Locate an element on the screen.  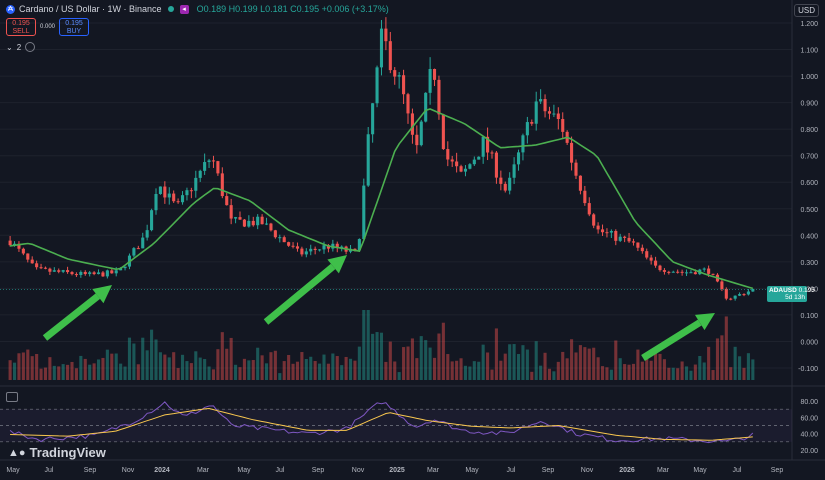
rsi-tick-label: 80.00 is located at coordinates (809, 402).